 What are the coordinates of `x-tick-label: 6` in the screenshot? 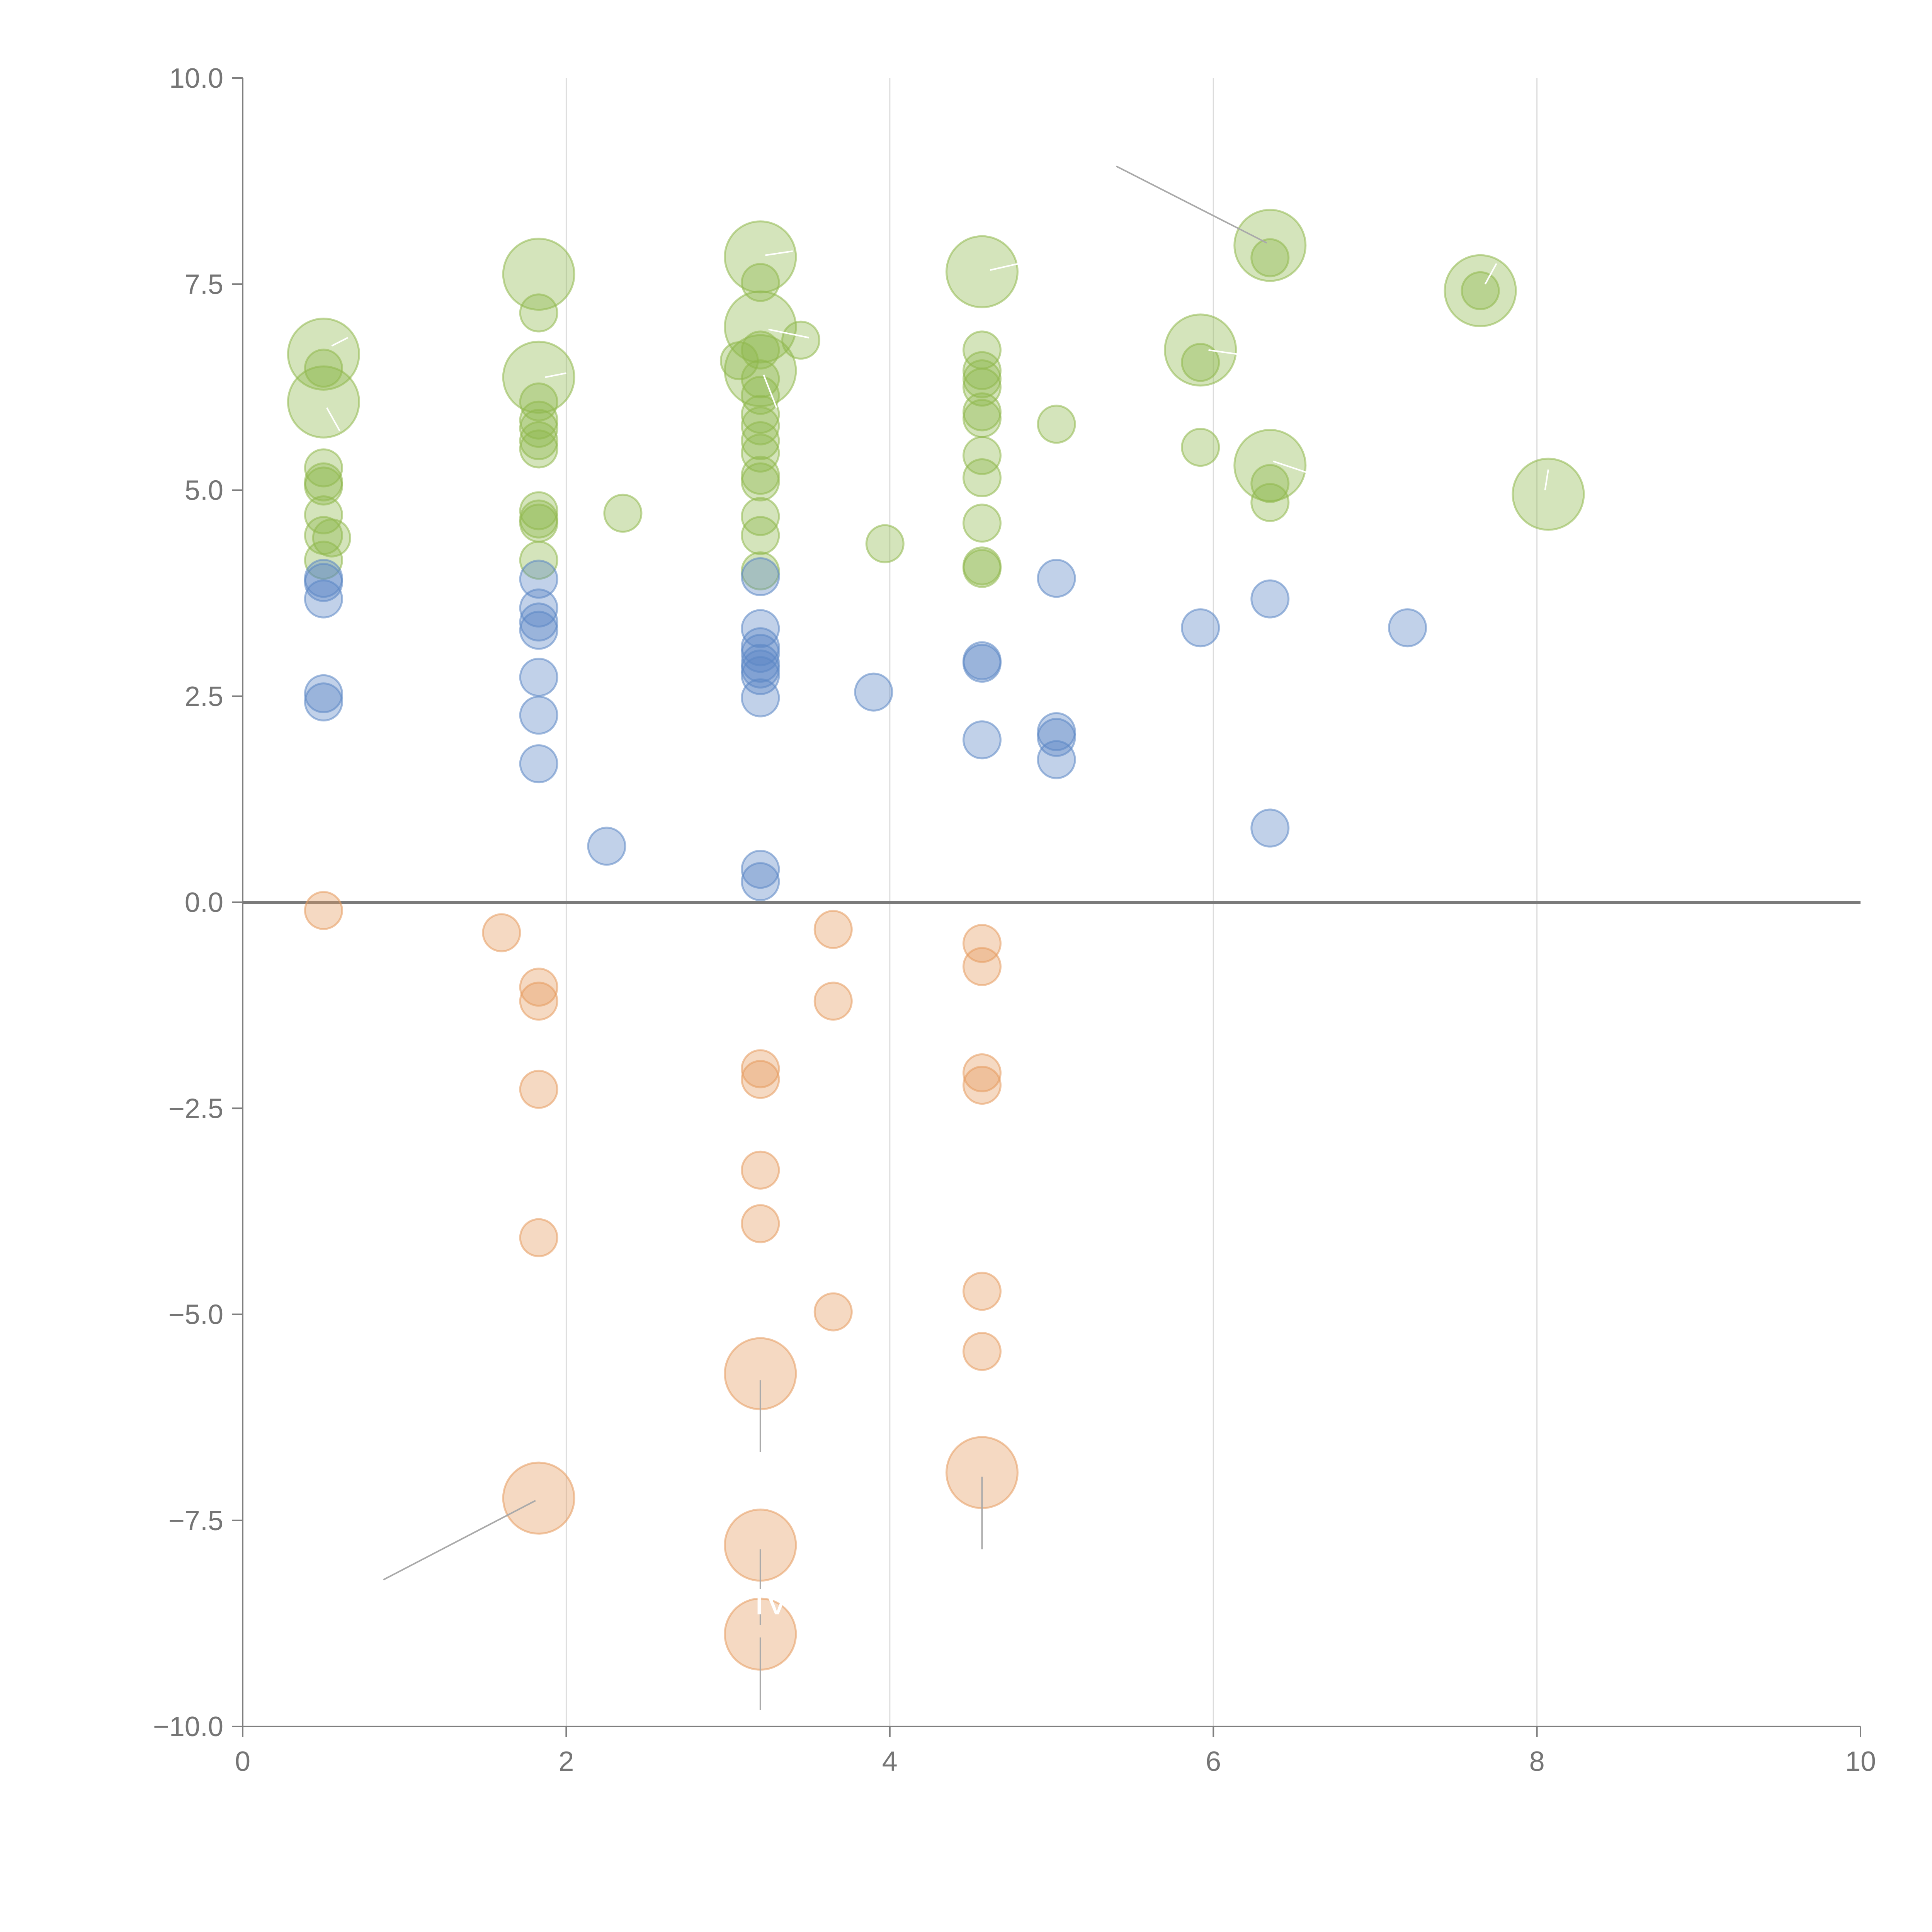 It's located at (1213, 1761).